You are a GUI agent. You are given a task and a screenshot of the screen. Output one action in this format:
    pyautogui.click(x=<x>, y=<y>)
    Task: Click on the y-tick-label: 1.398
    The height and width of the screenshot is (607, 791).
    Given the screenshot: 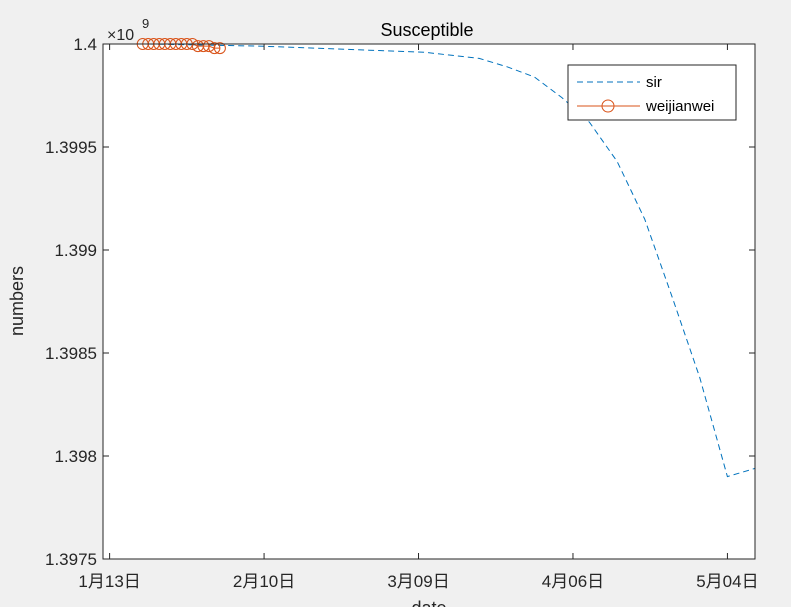 What is the action you would take?
    pyautogui.click(x=75, y=456)
    